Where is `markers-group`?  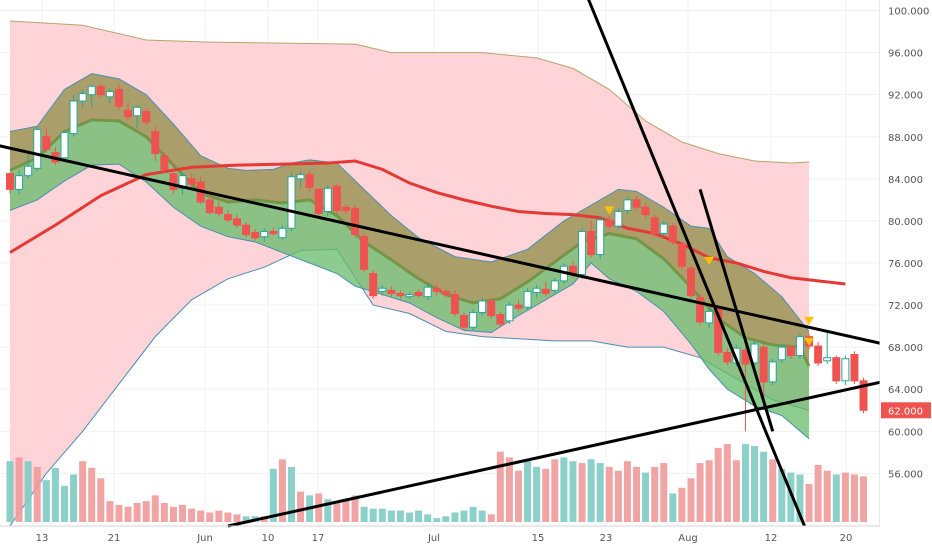 markers-group is located at coordinates (709, 276).